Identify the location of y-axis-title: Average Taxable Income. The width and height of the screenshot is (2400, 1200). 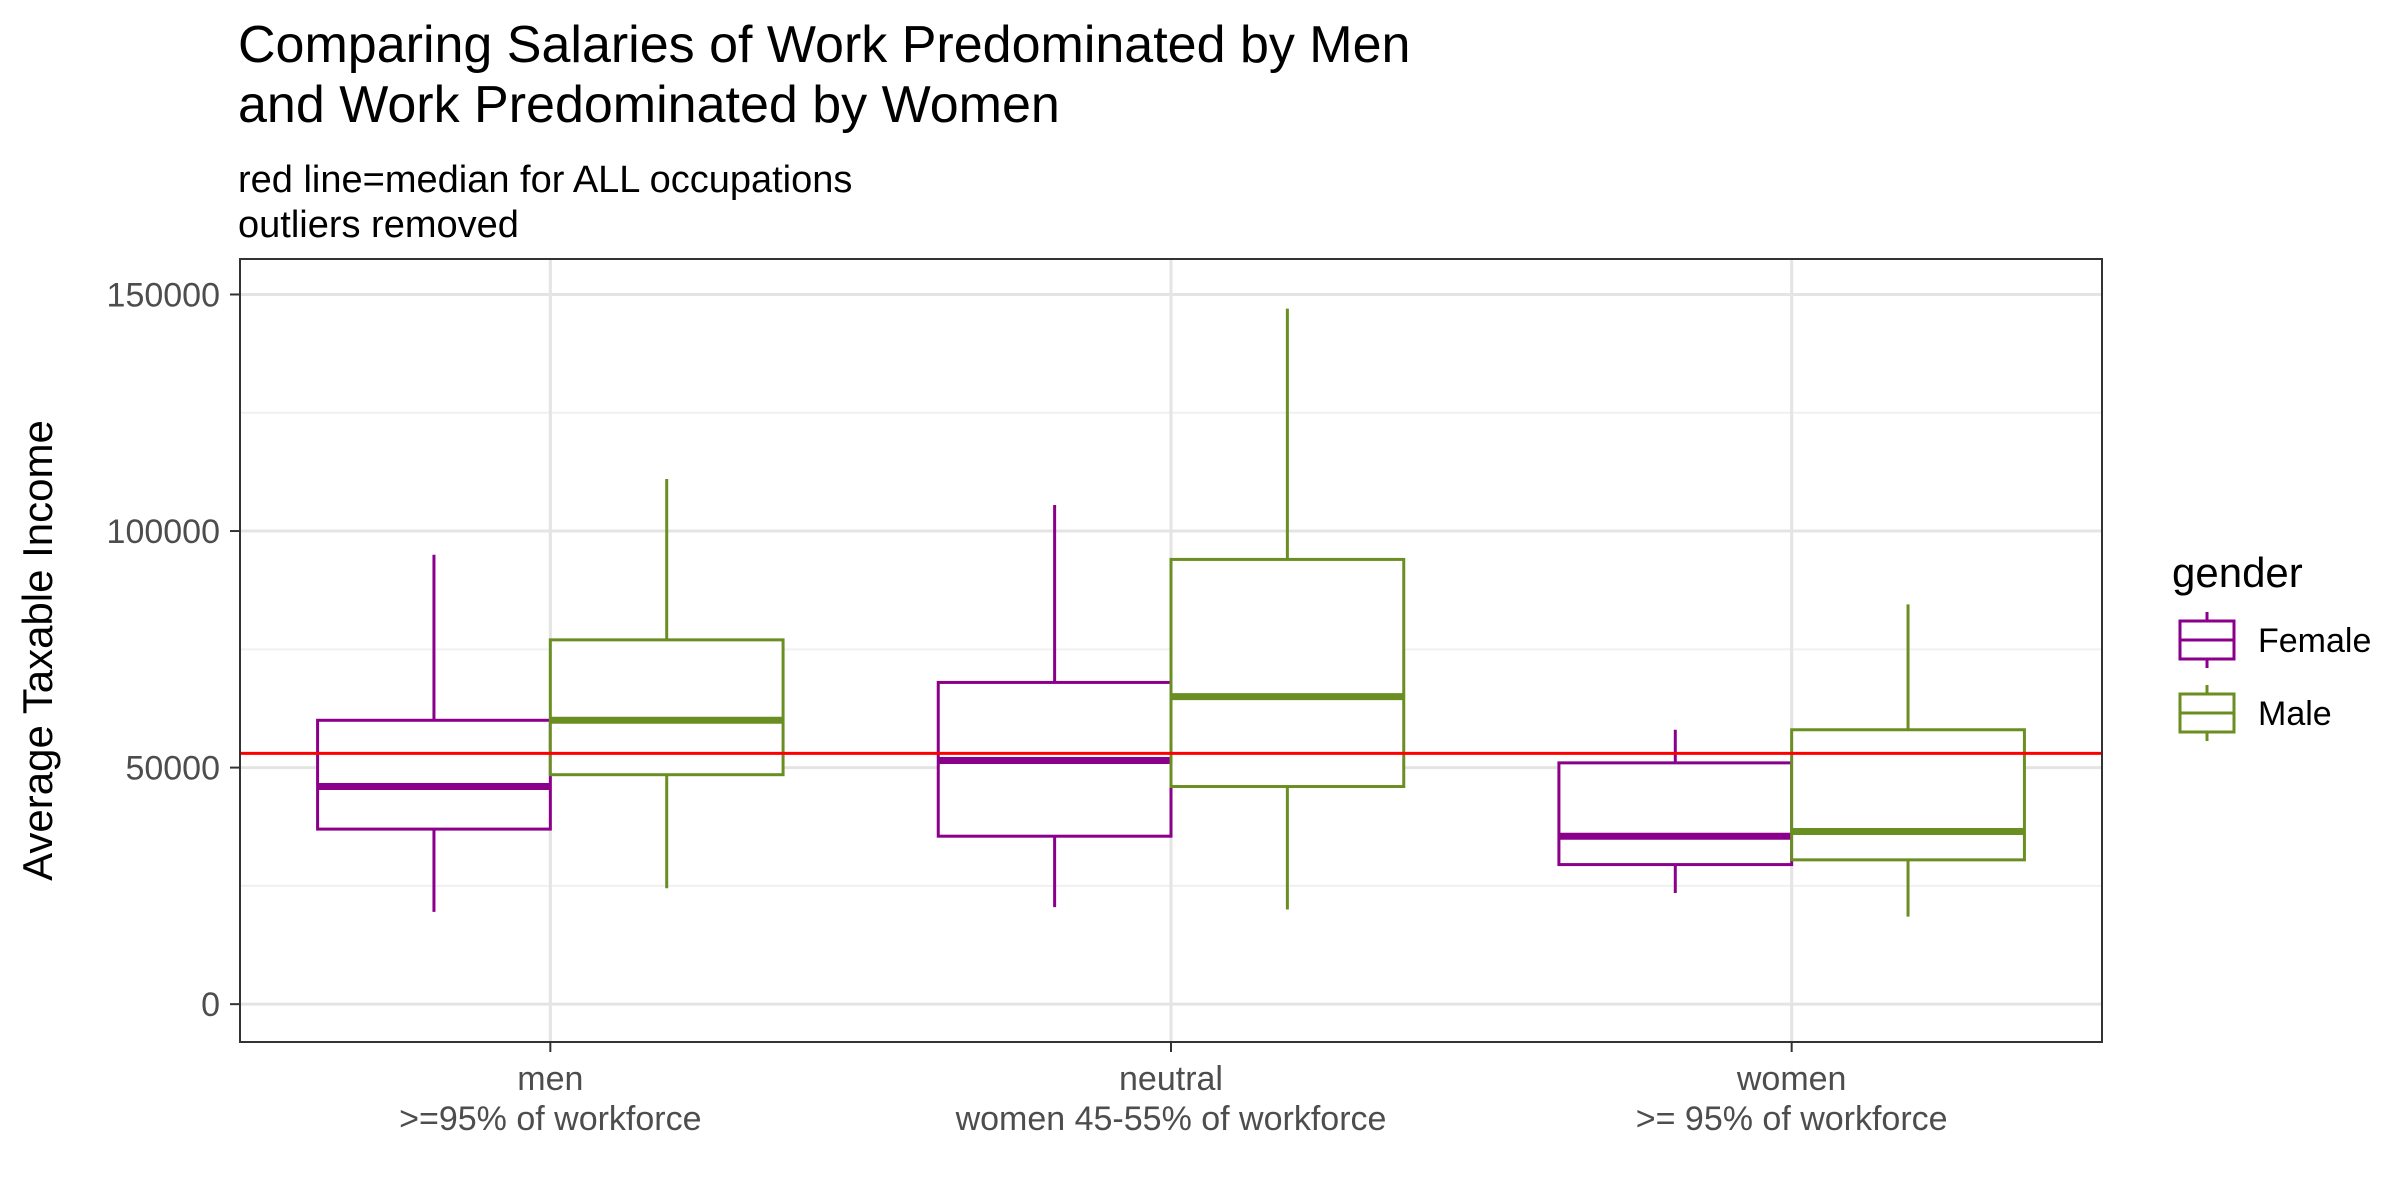
(37, 650).